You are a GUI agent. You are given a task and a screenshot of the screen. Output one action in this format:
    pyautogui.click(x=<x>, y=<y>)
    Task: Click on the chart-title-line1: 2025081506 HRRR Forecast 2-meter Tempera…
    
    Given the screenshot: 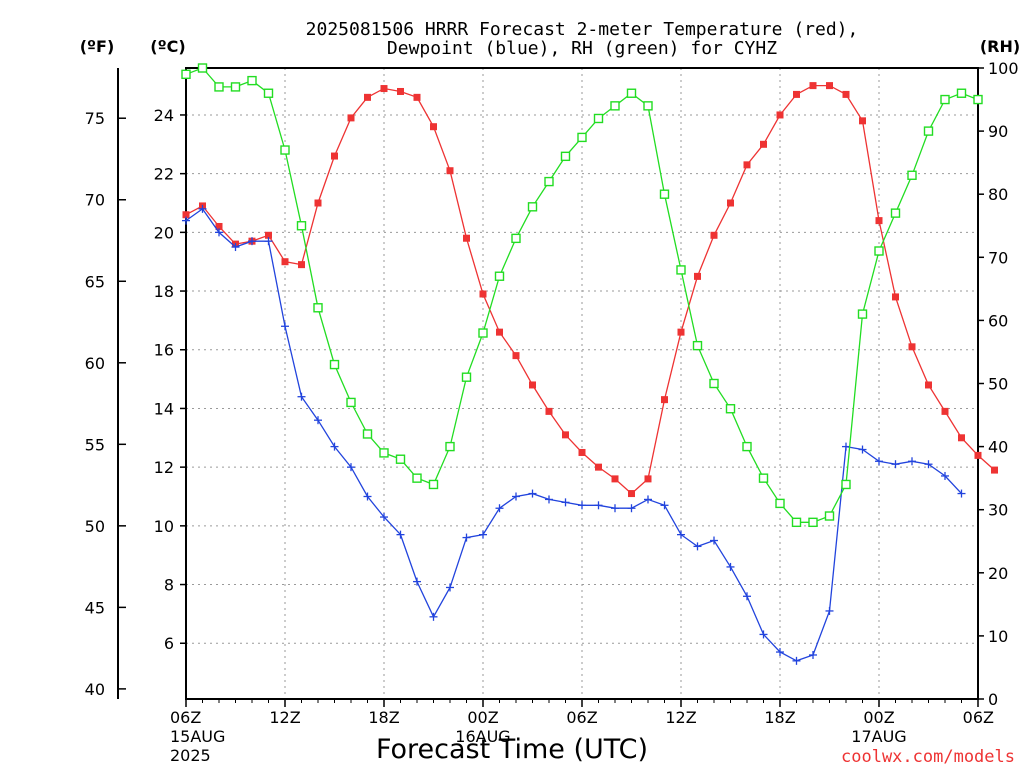 What is the action you would take?
    pyautogui.click(x=582, y=29)
    